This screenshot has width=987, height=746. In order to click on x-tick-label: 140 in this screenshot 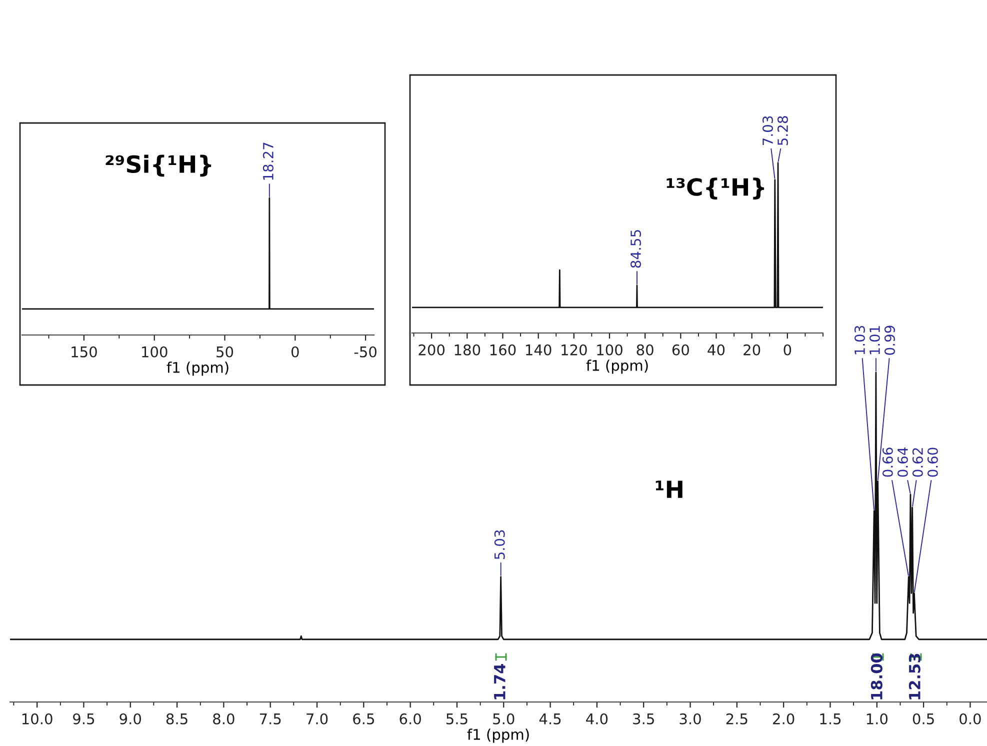, I will do `click(539, 350)`.